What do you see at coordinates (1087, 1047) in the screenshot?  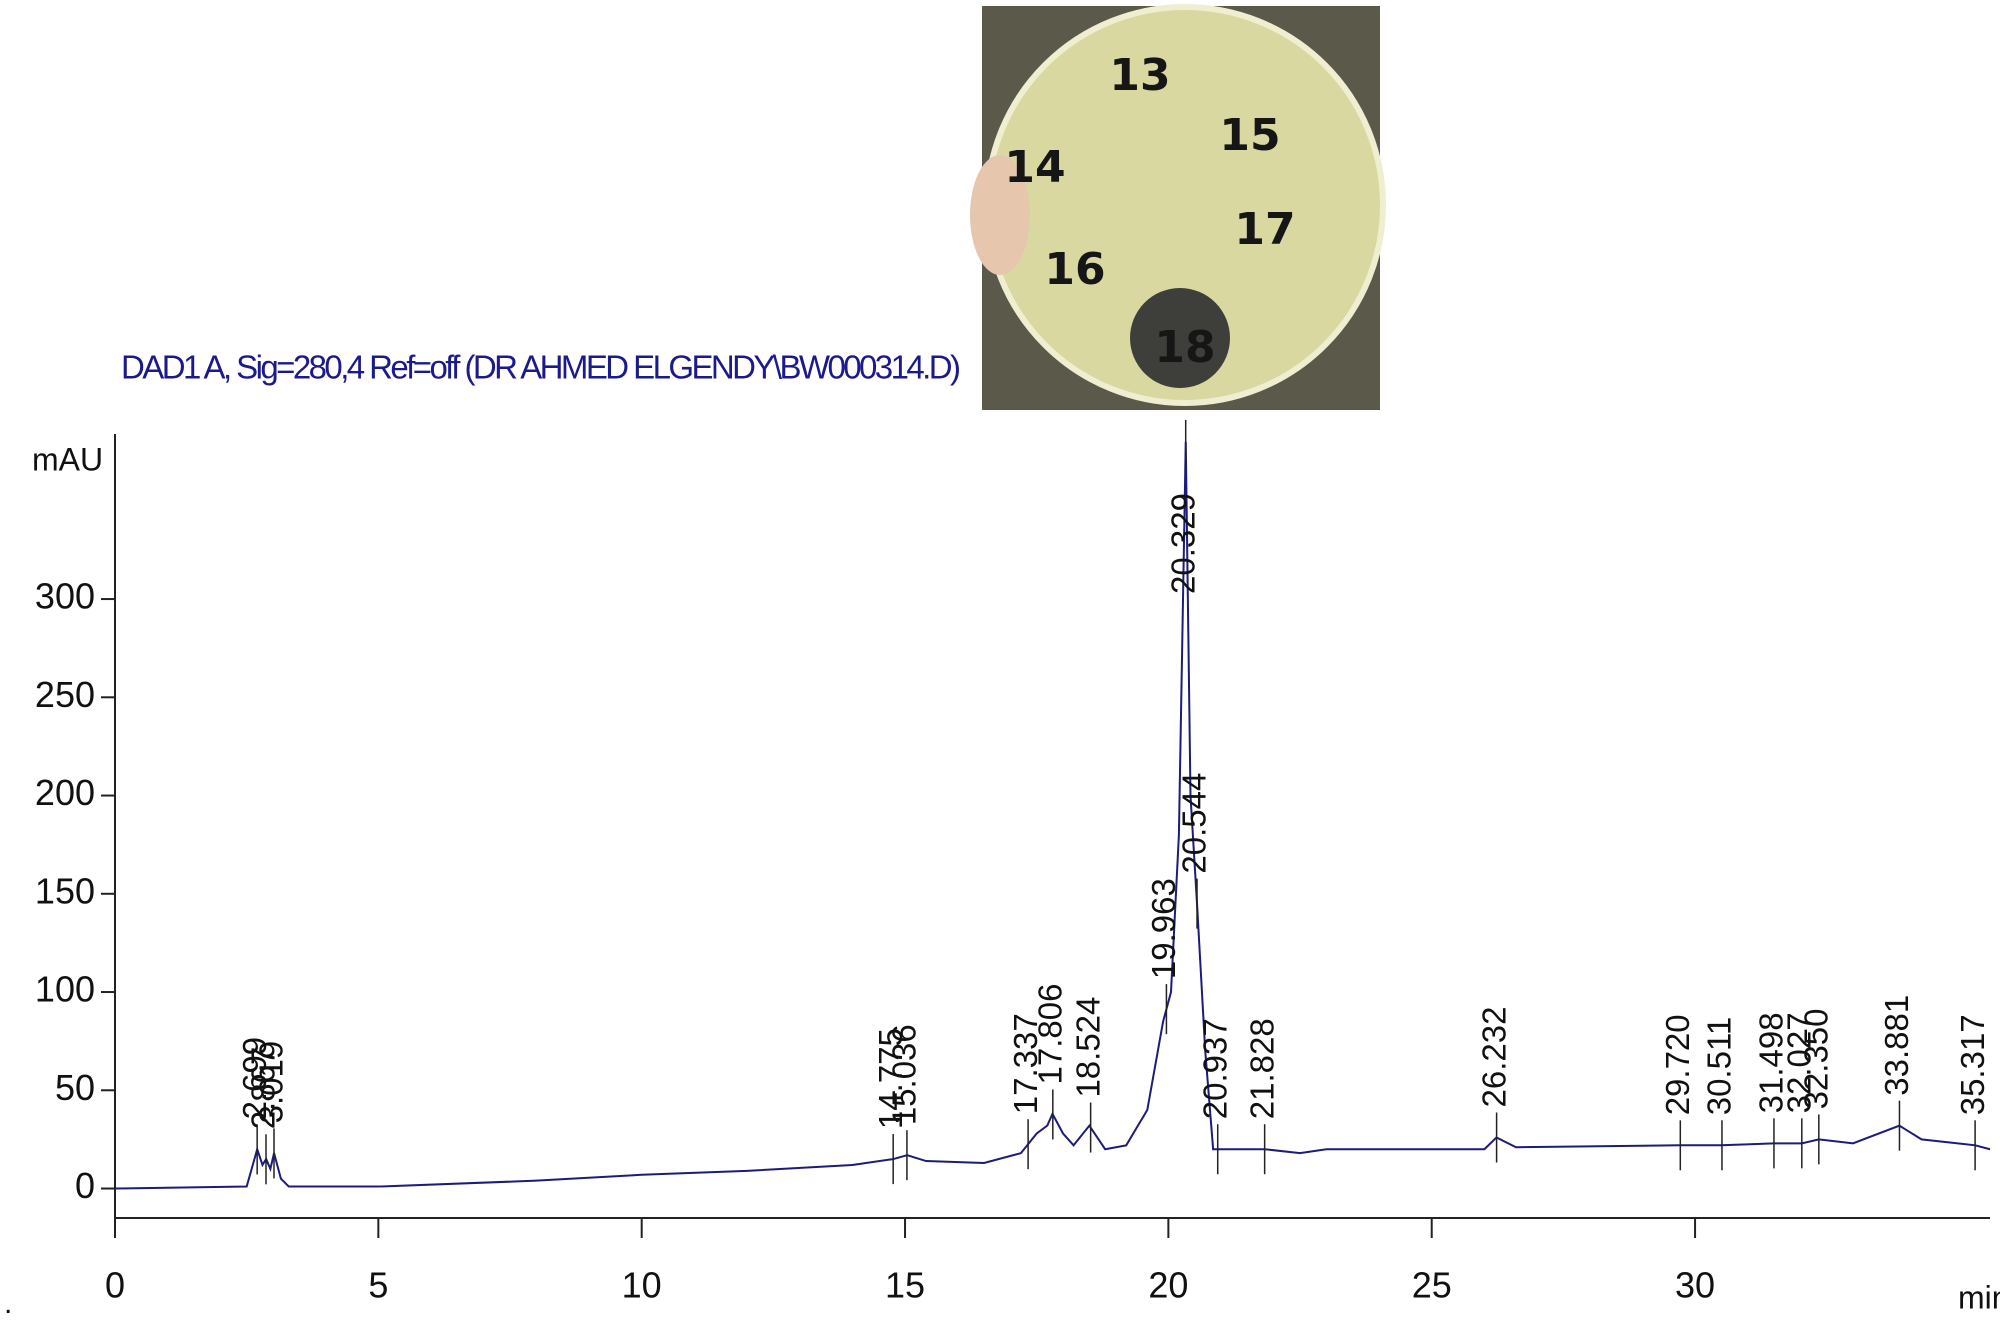 I see `peak-label: 18.524` at bounding box center [1087, 1047].